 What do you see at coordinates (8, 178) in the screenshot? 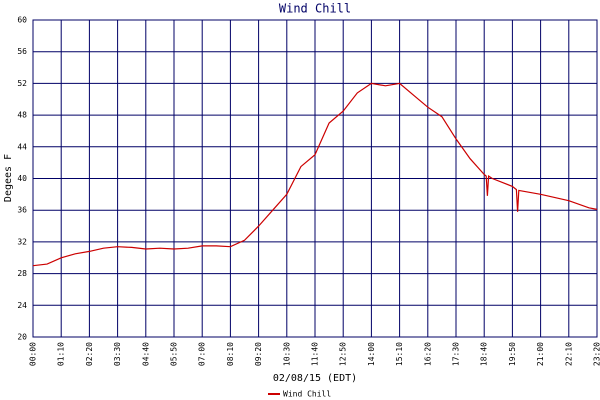
I see `y-axis-label: Degees F` at bounding box center [8, 178].